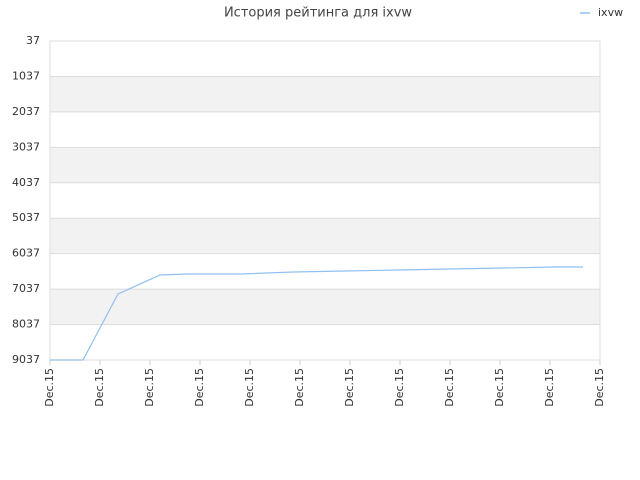 This screenshot has height=480, width=640. Describe the element at coordinates (26, 324) in the screenshot. I see `y-tick-label: 8037` at that location.